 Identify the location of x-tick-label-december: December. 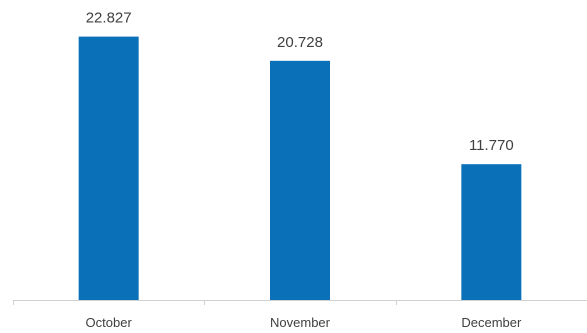
(491, 322).